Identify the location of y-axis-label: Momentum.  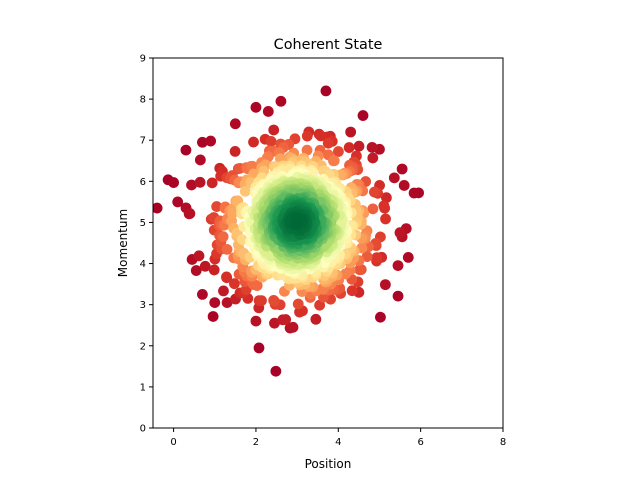
(123, 243).